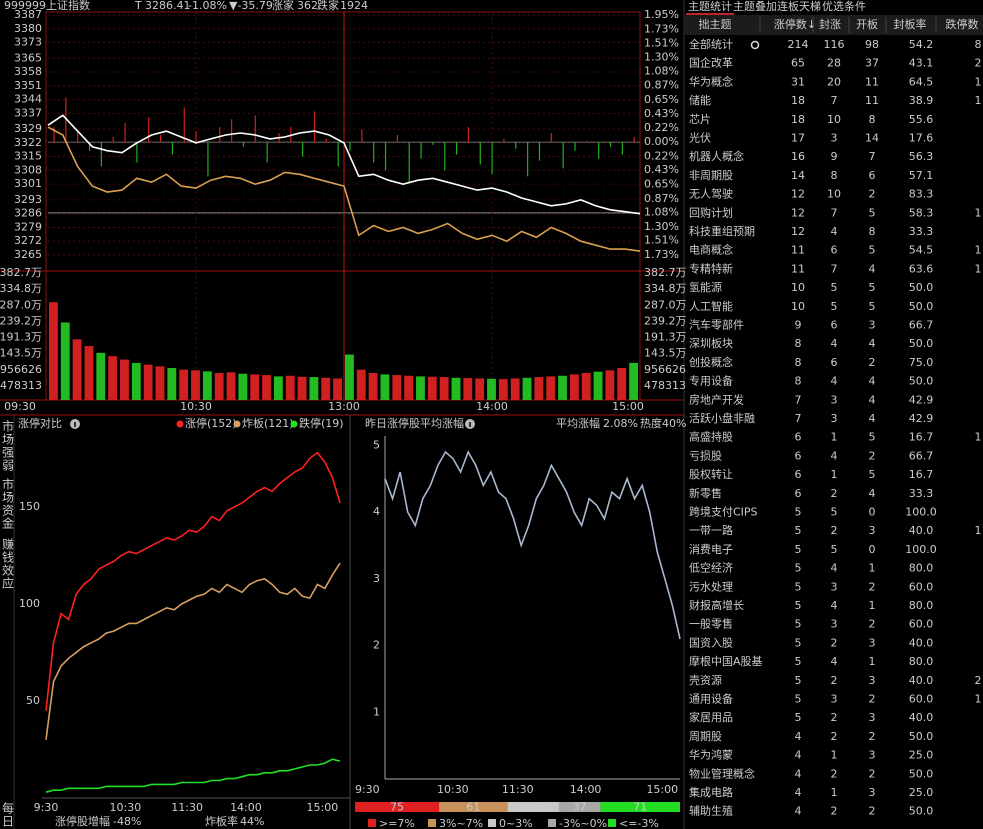 This screenshot has height=829, width=983. Describe the element at coordinates (711, 44) in the screenshot. I see `theme-name: 全部统计` at that location.